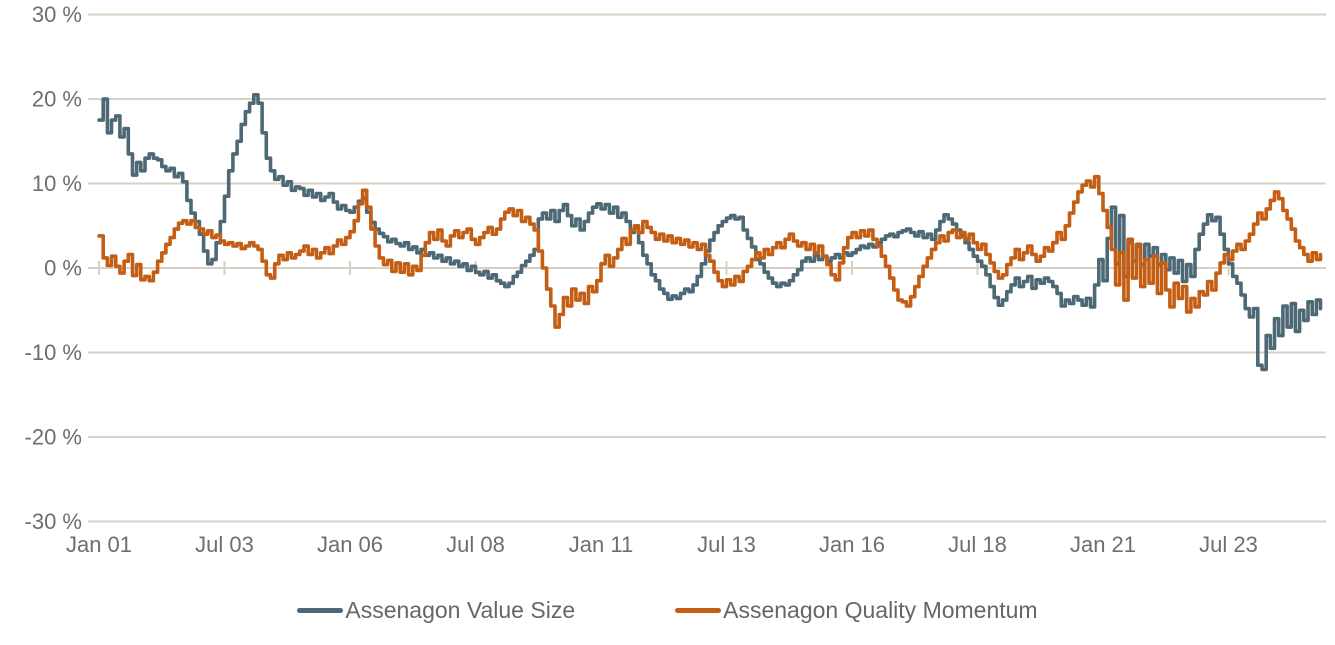 The width and height of the screenshot is (1335, 645). I want to click on x-tick-label: Jan 11, so click(601, 544).